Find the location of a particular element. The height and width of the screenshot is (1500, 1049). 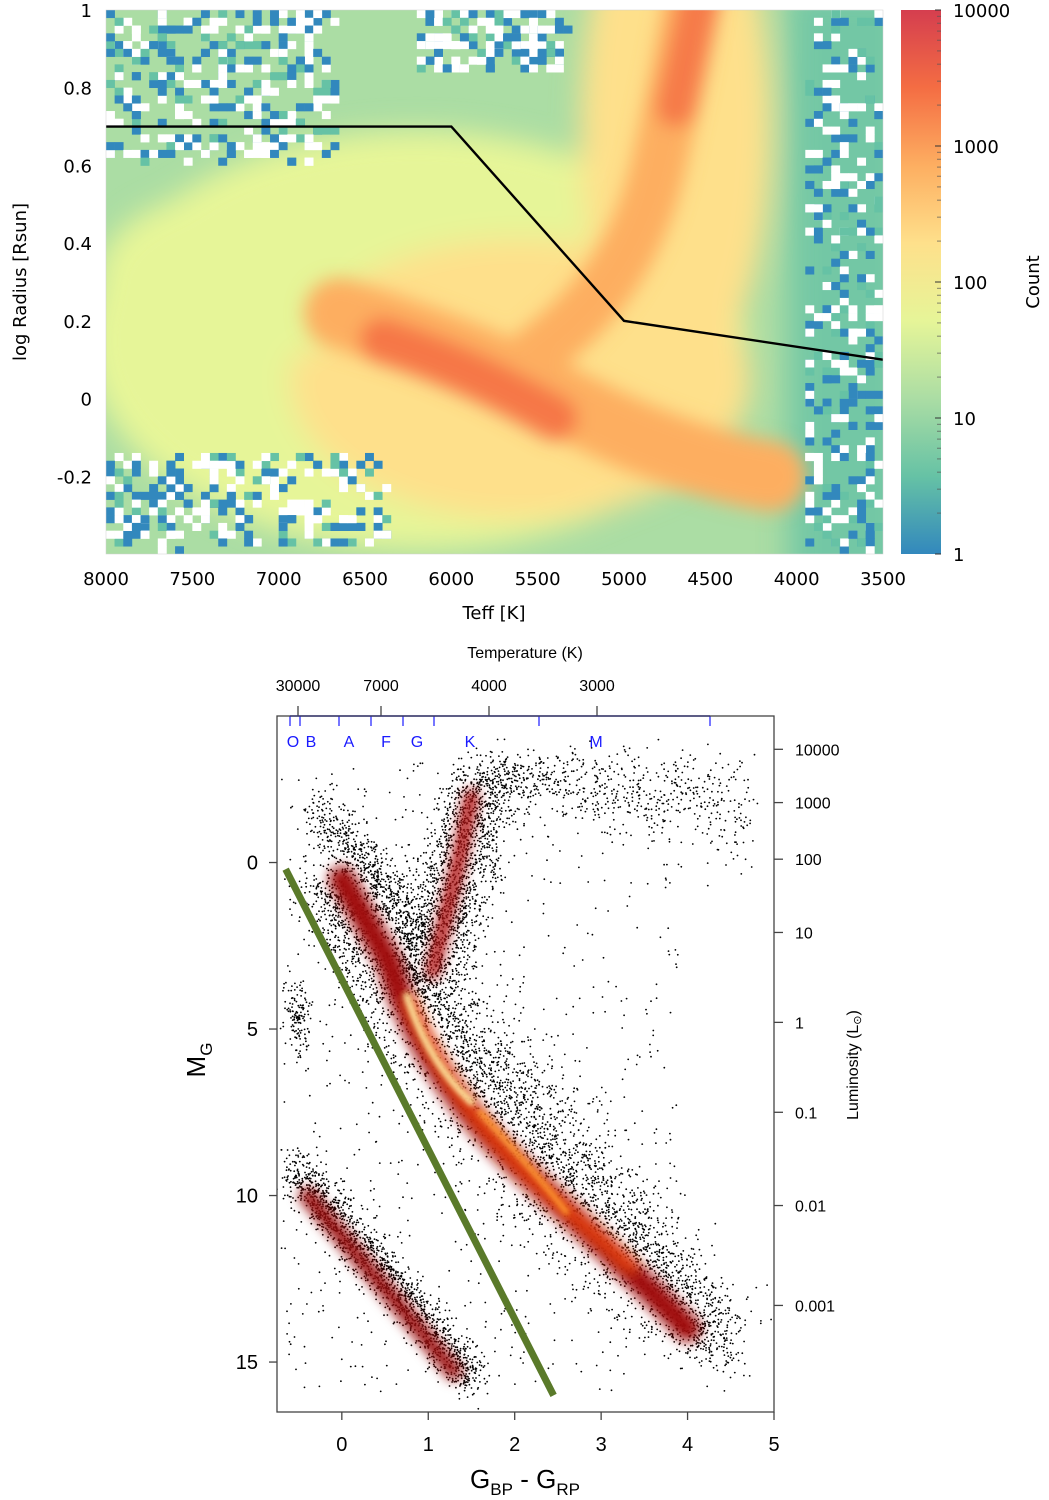

heatmap-x-tick-label: 4500 is located at coordinates (710, 579).